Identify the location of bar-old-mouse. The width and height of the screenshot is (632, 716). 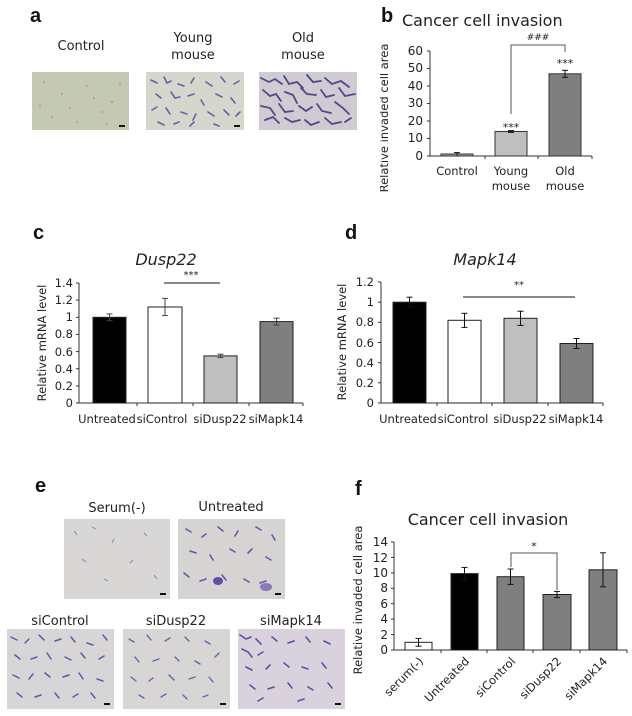
(565, 115).